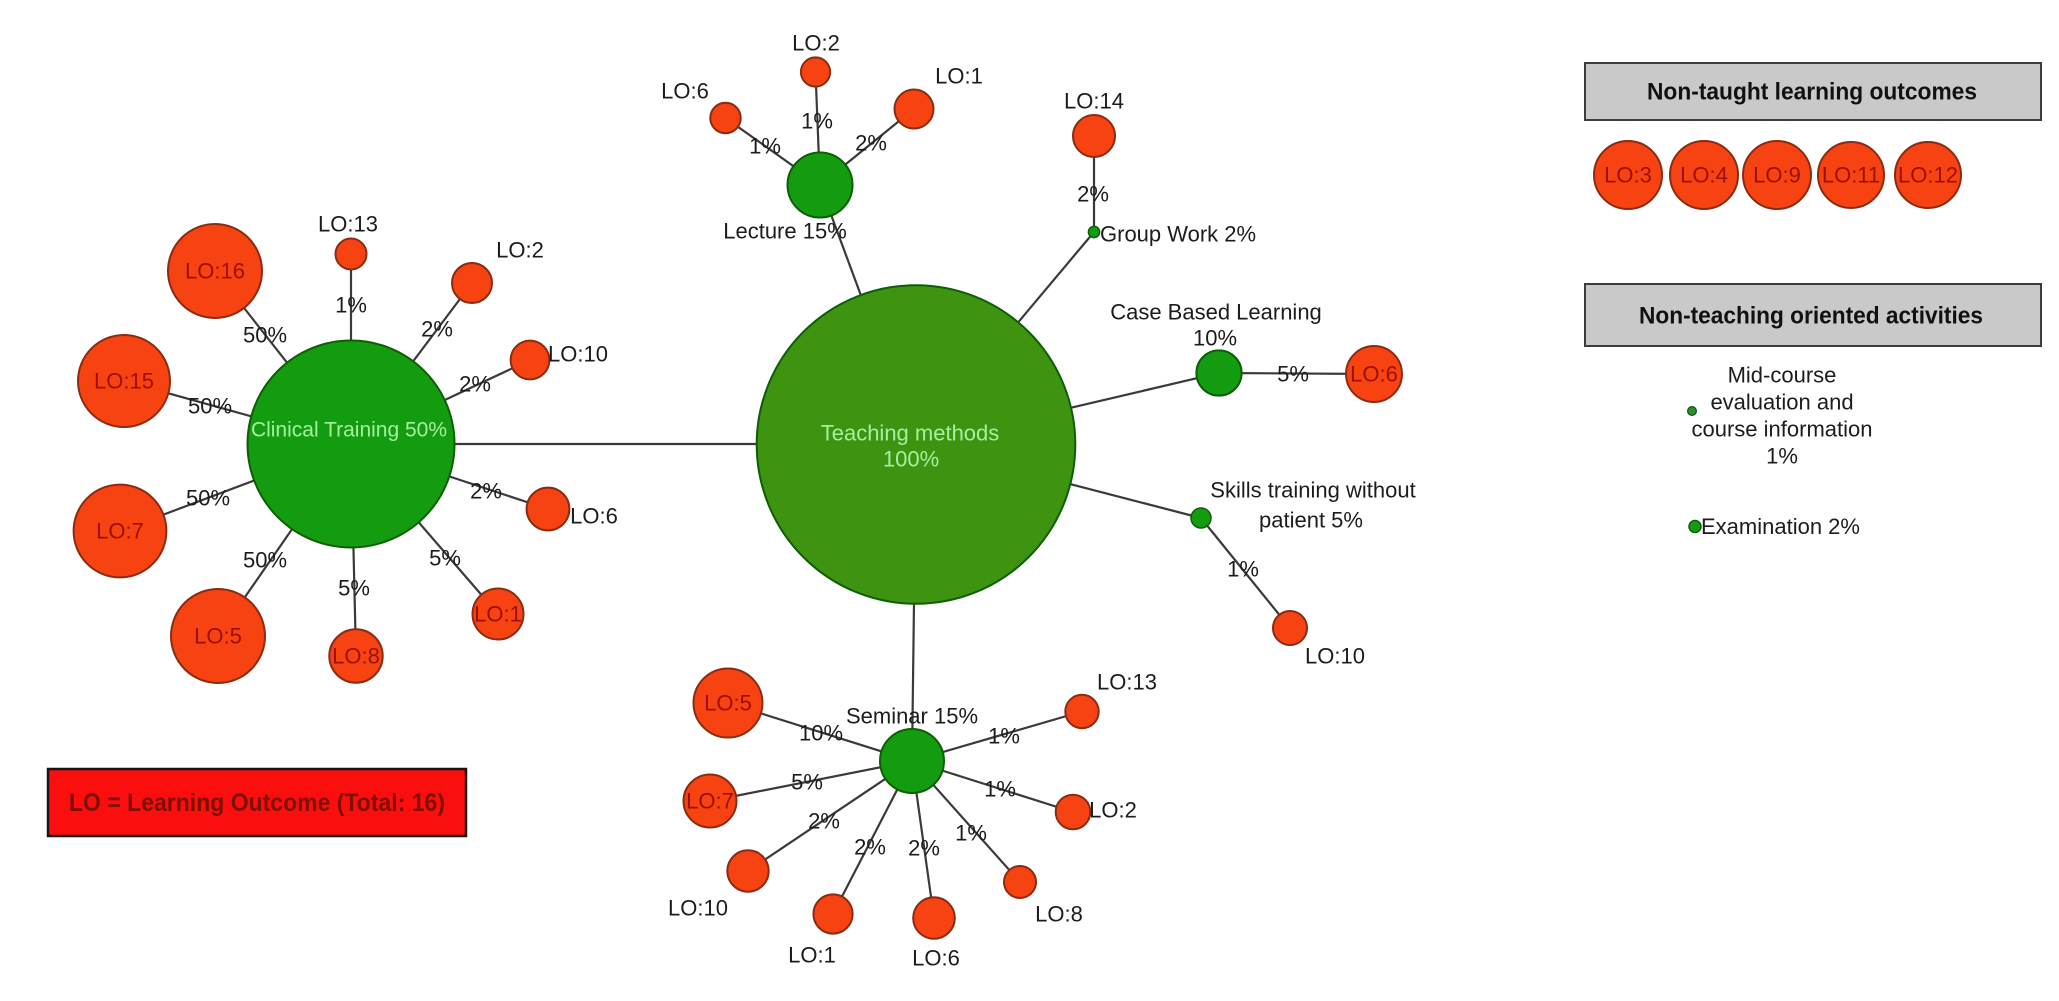 Image resolution: width=2059 pixels, height=1001 pixels. I want to click on svg-text: LO:12, so click(1928, 175).